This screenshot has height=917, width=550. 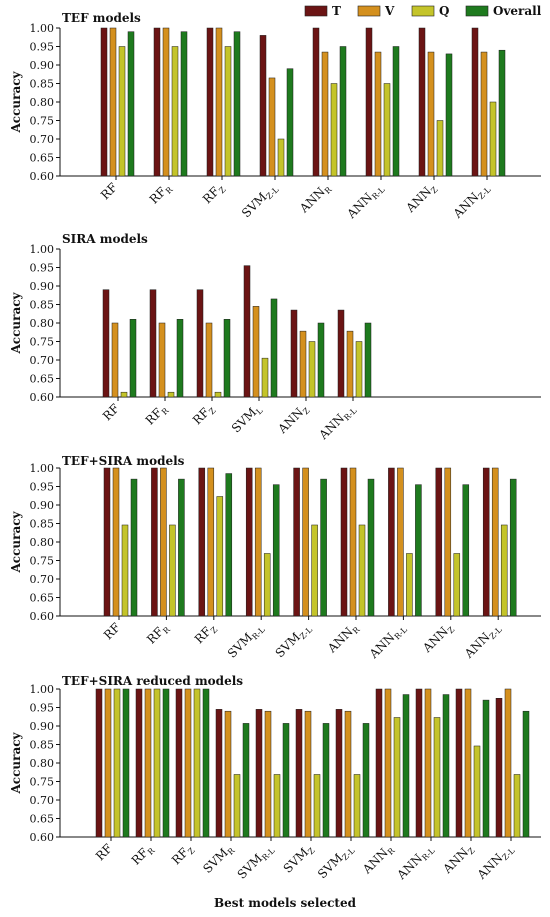 What do you see at coordinates (517, 11) in the screenshot?
I see `legend-label-overall: Overall` at bounding box center [517, 11].